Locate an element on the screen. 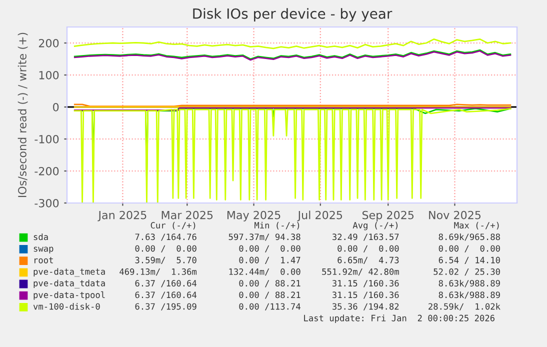  y-tick-label: 0 is located at coordinates (56, 107).